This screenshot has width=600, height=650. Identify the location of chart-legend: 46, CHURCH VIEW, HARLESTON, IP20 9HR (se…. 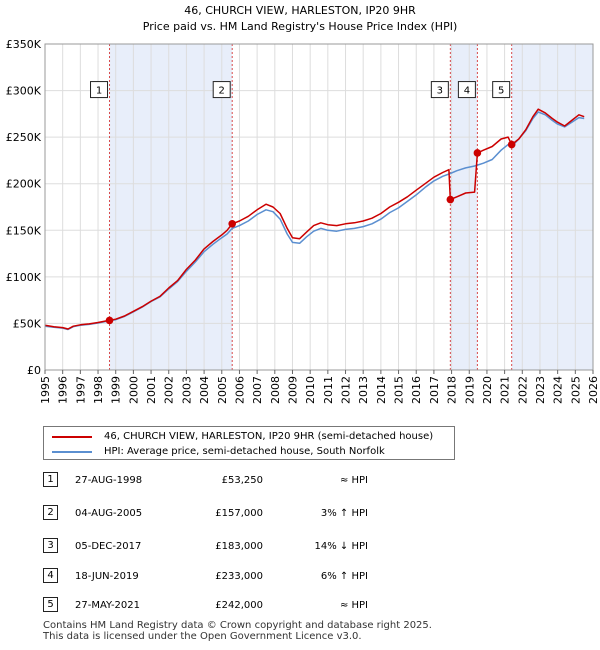
(249, 443).